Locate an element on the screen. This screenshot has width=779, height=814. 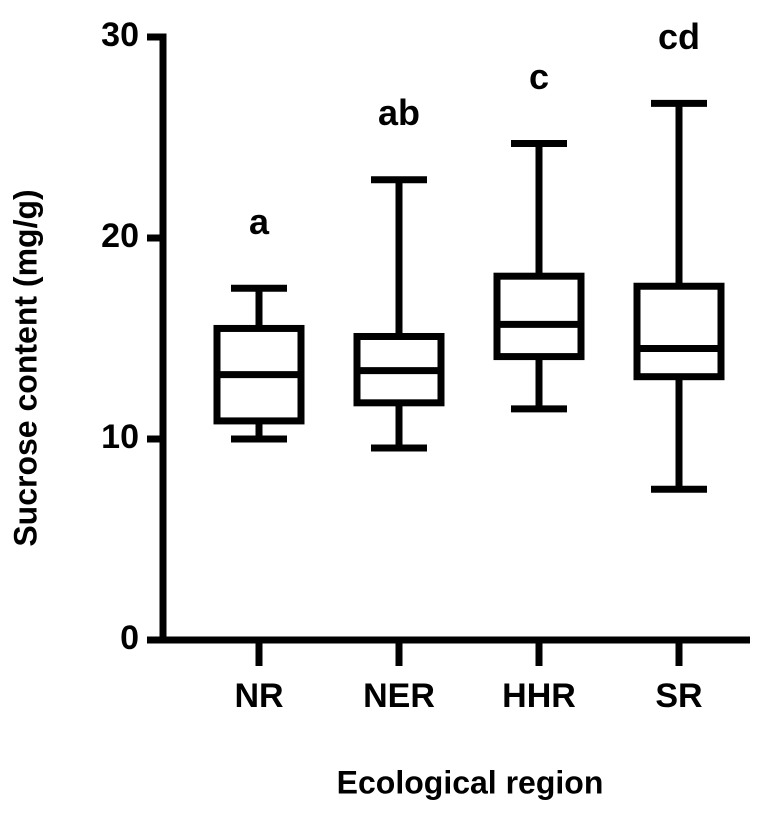
y-tick-label: 0 is located at coordinates (129, 638).